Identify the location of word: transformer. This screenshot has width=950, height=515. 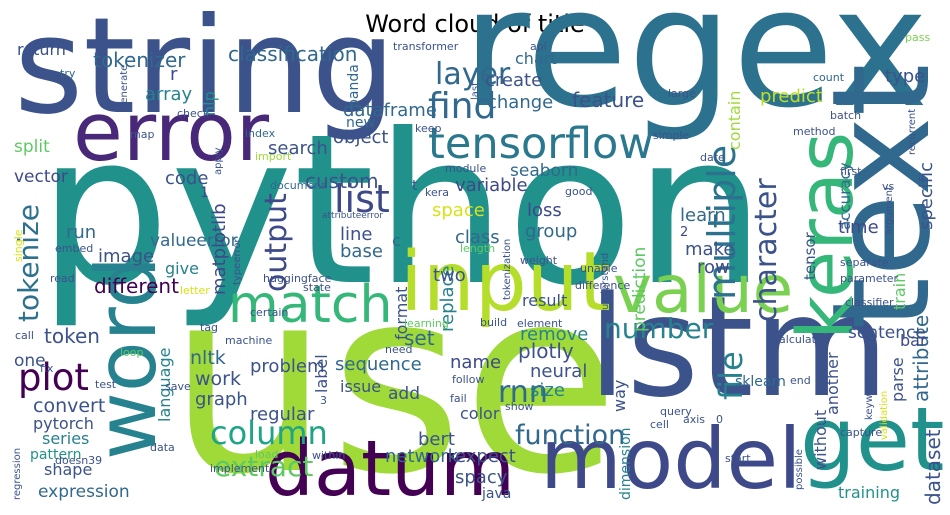
(426, 46).